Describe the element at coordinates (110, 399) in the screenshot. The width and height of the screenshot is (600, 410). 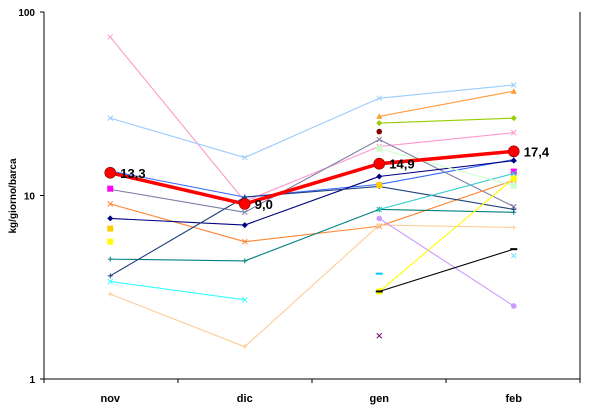
I see `x-tick-label: nov` at that location.